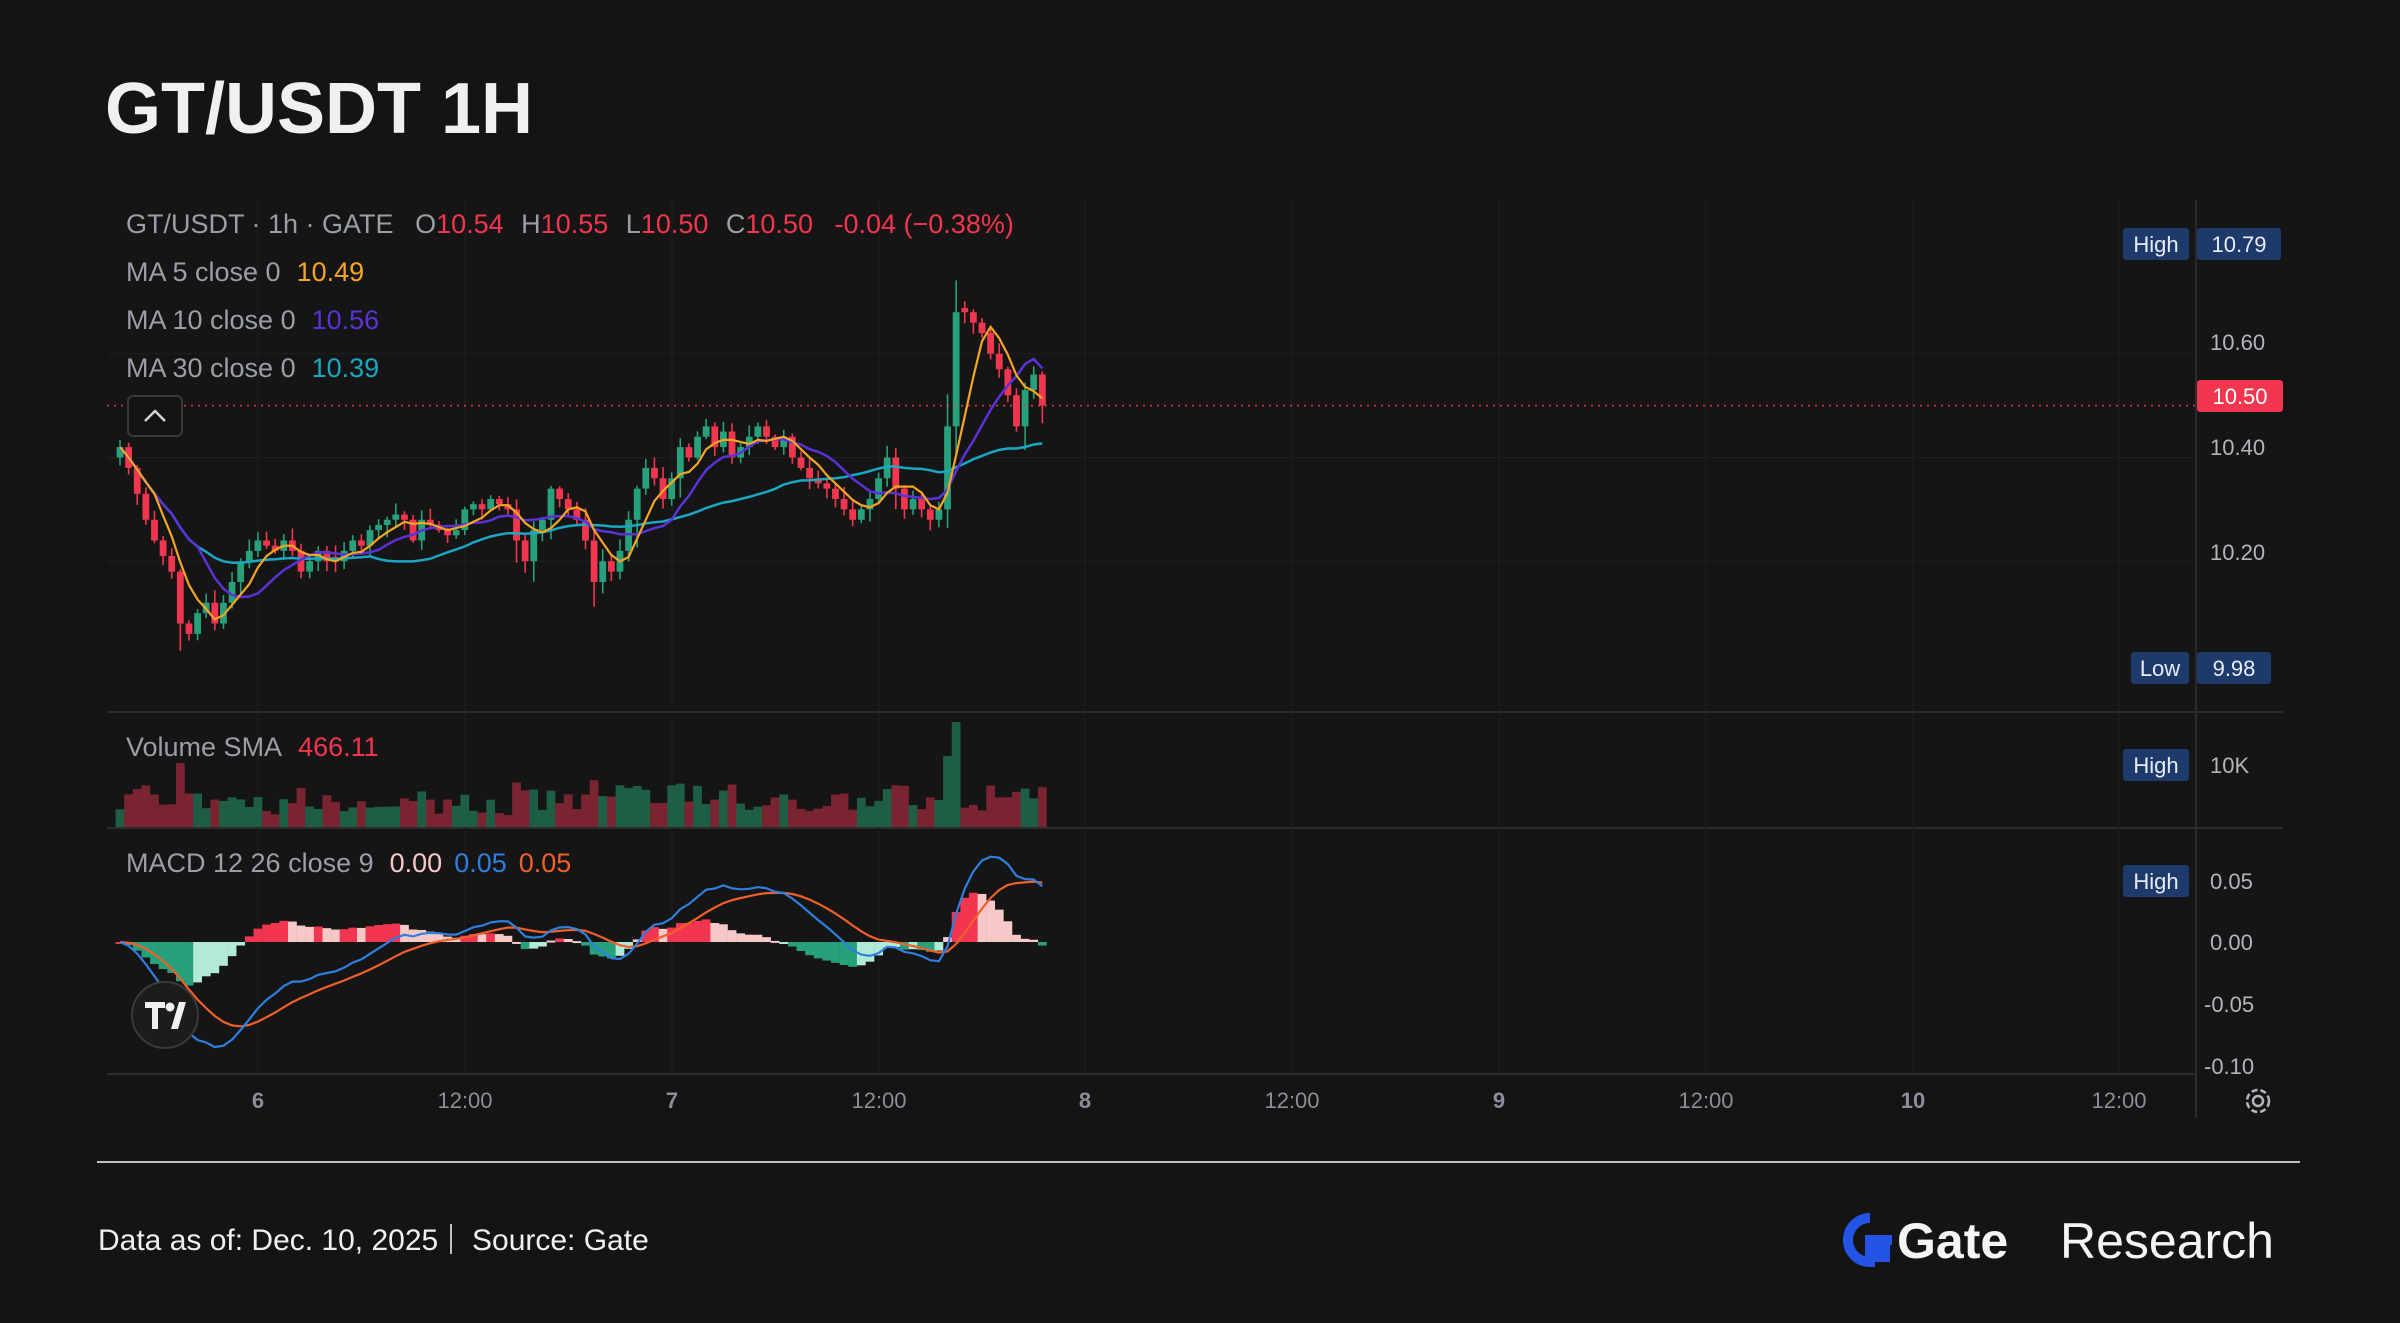 The image size is (2400, 1323). What do you see at coordinates (470, 224) in the screenshot?
I see `legend-open: 10.54` at bounding box center [470, 224].